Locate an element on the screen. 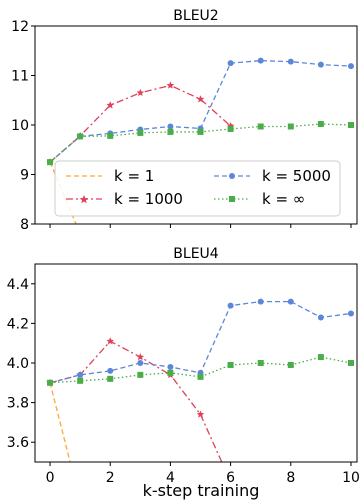 This screenshot has width=360, height=500. y-tick-label: 4.4 is located at coordinates (18, 285).